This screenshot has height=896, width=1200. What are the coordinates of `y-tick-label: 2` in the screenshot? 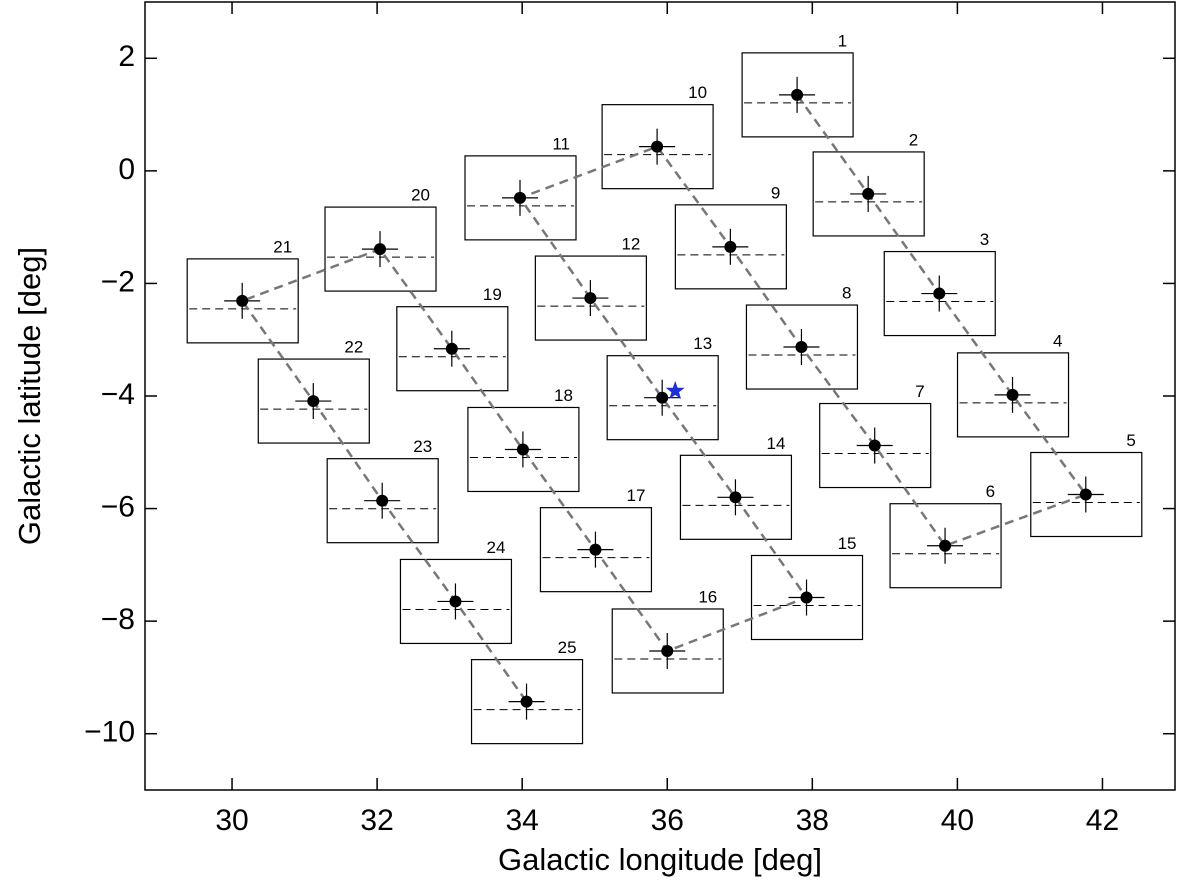 It's located at (126, 56).